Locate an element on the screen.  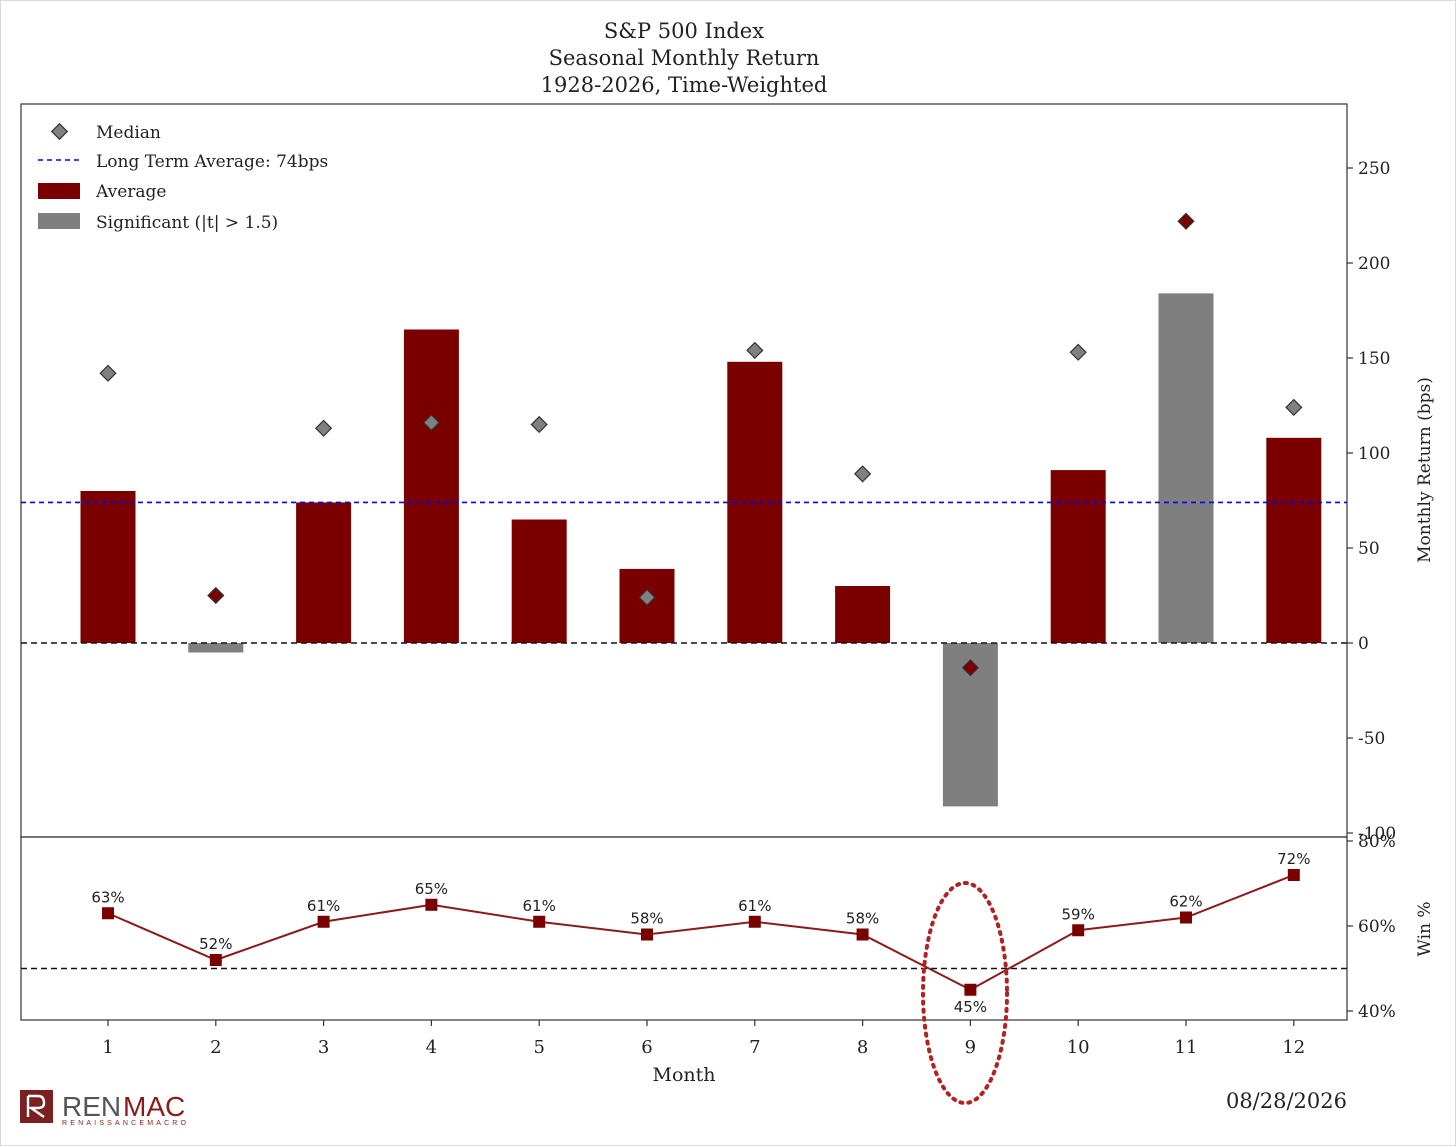
x-tick-label-11: 11 is located at coordinates (1186, 1047).